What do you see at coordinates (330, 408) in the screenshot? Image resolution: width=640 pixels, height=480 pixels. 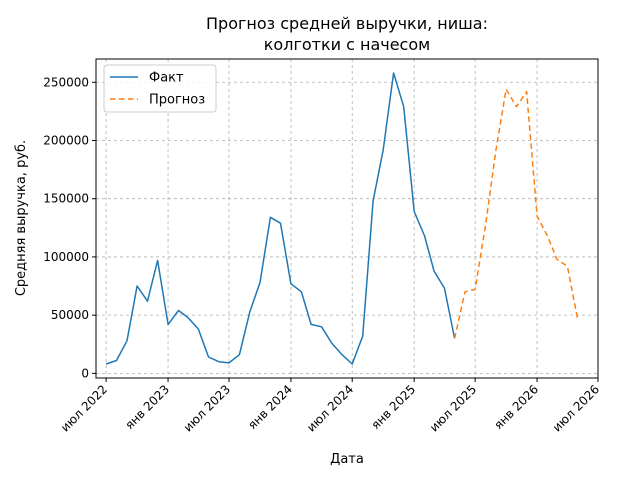 I see `x-tick-label: июл 2024` at bounding box center [330, 408].